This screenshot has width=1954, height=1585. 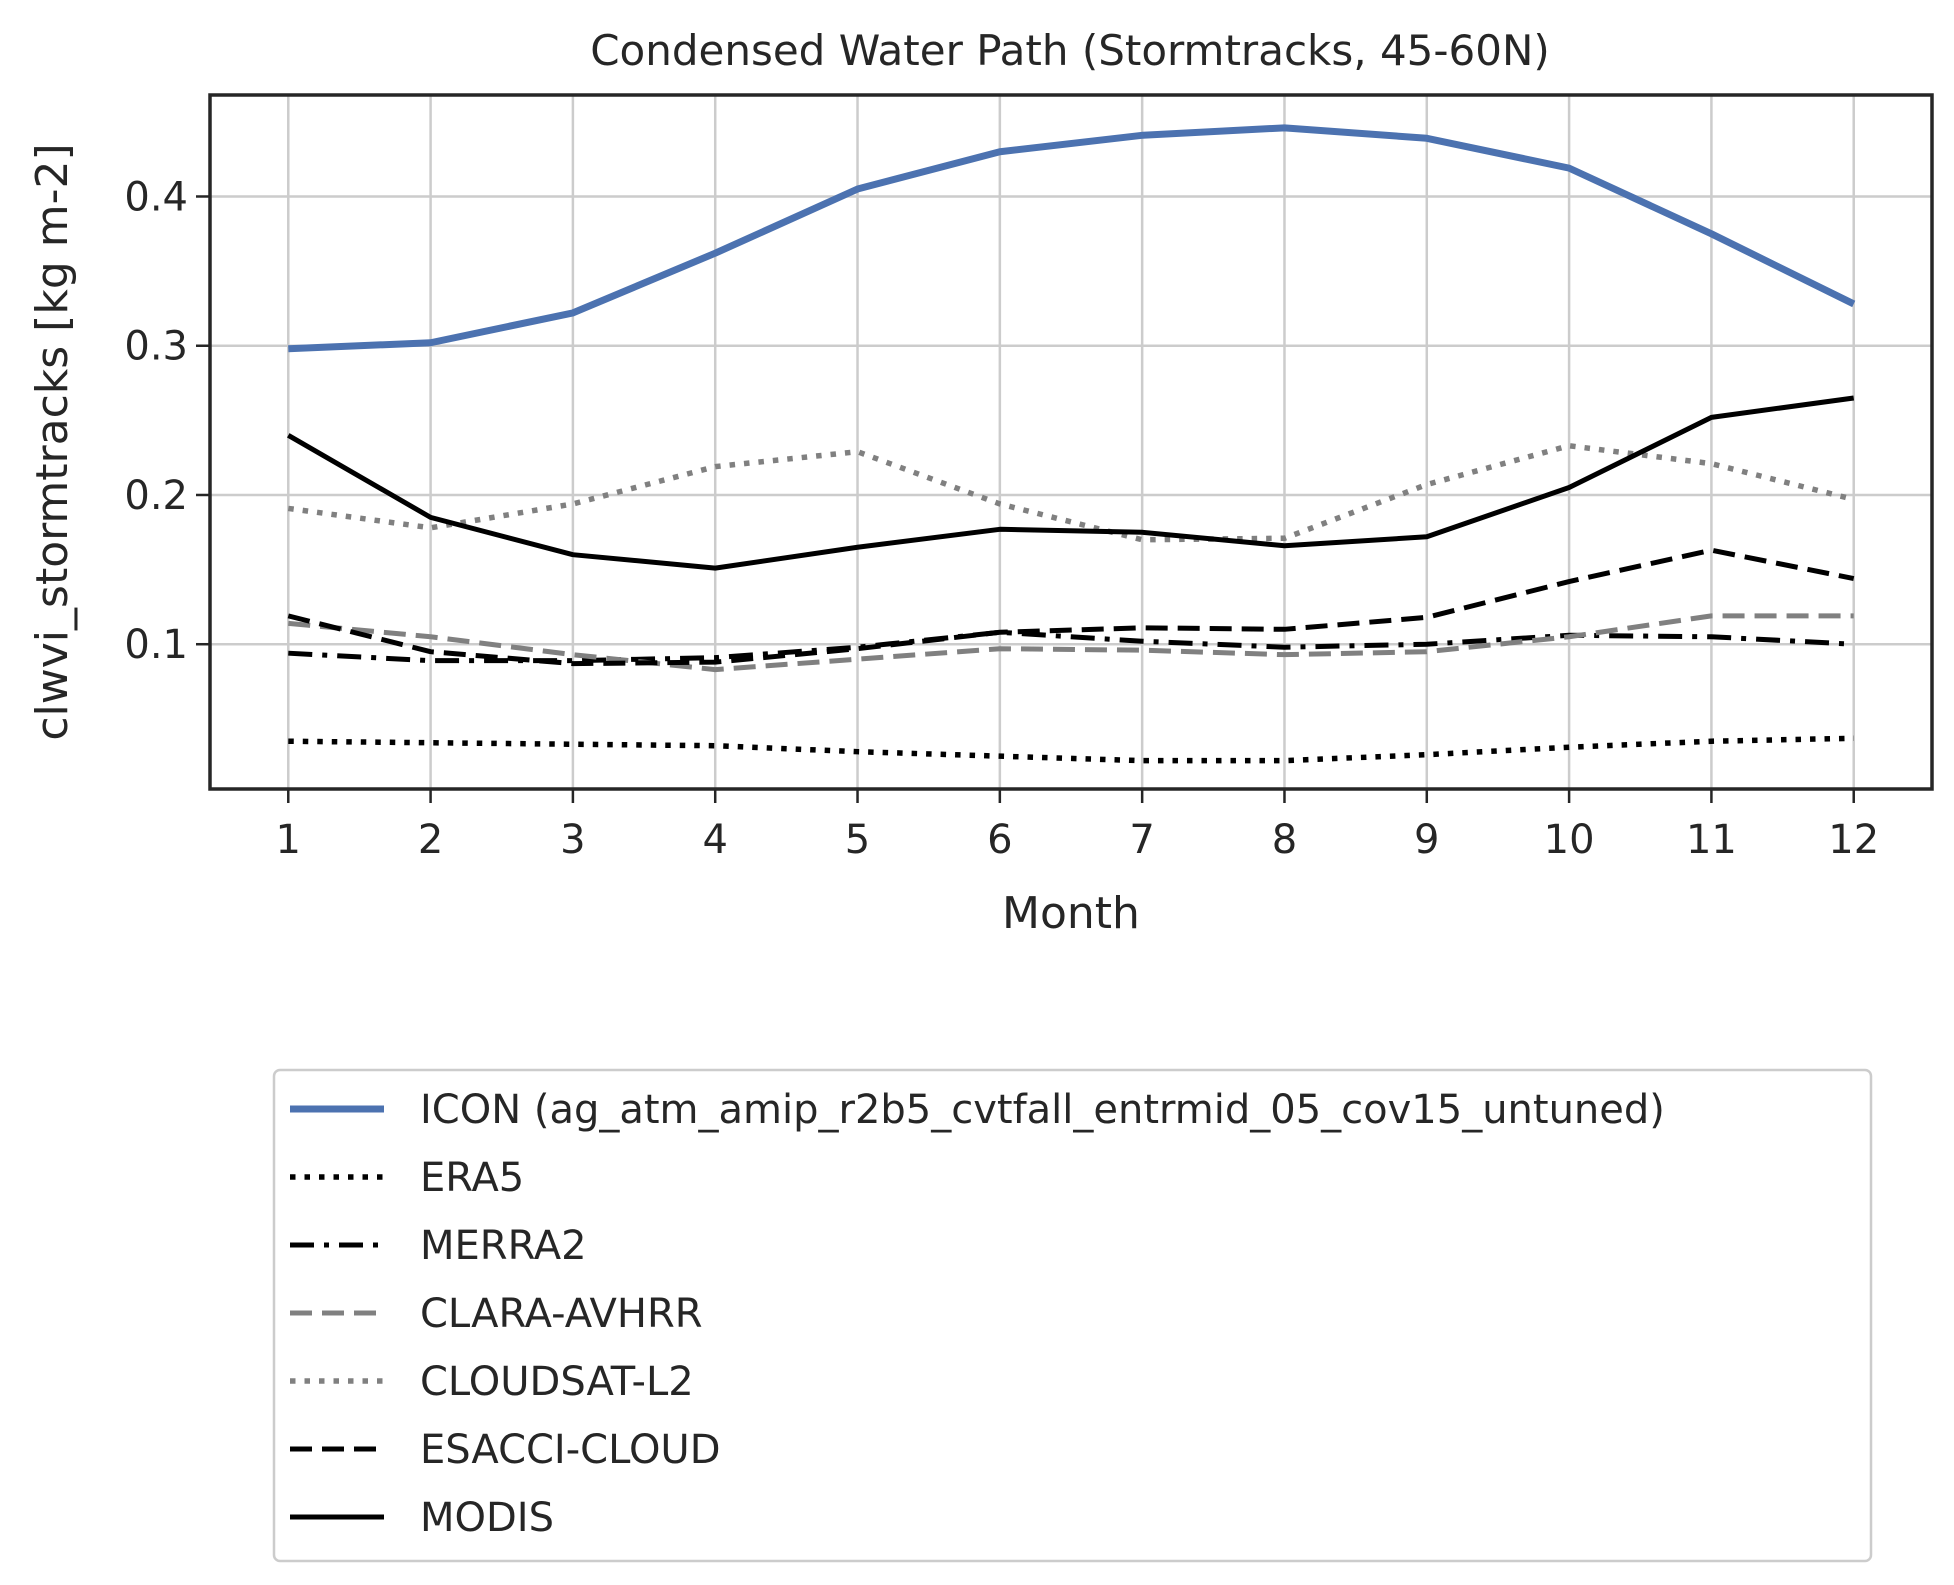 I want to click on x-tick-label: 2, so click(x=430, y=840).